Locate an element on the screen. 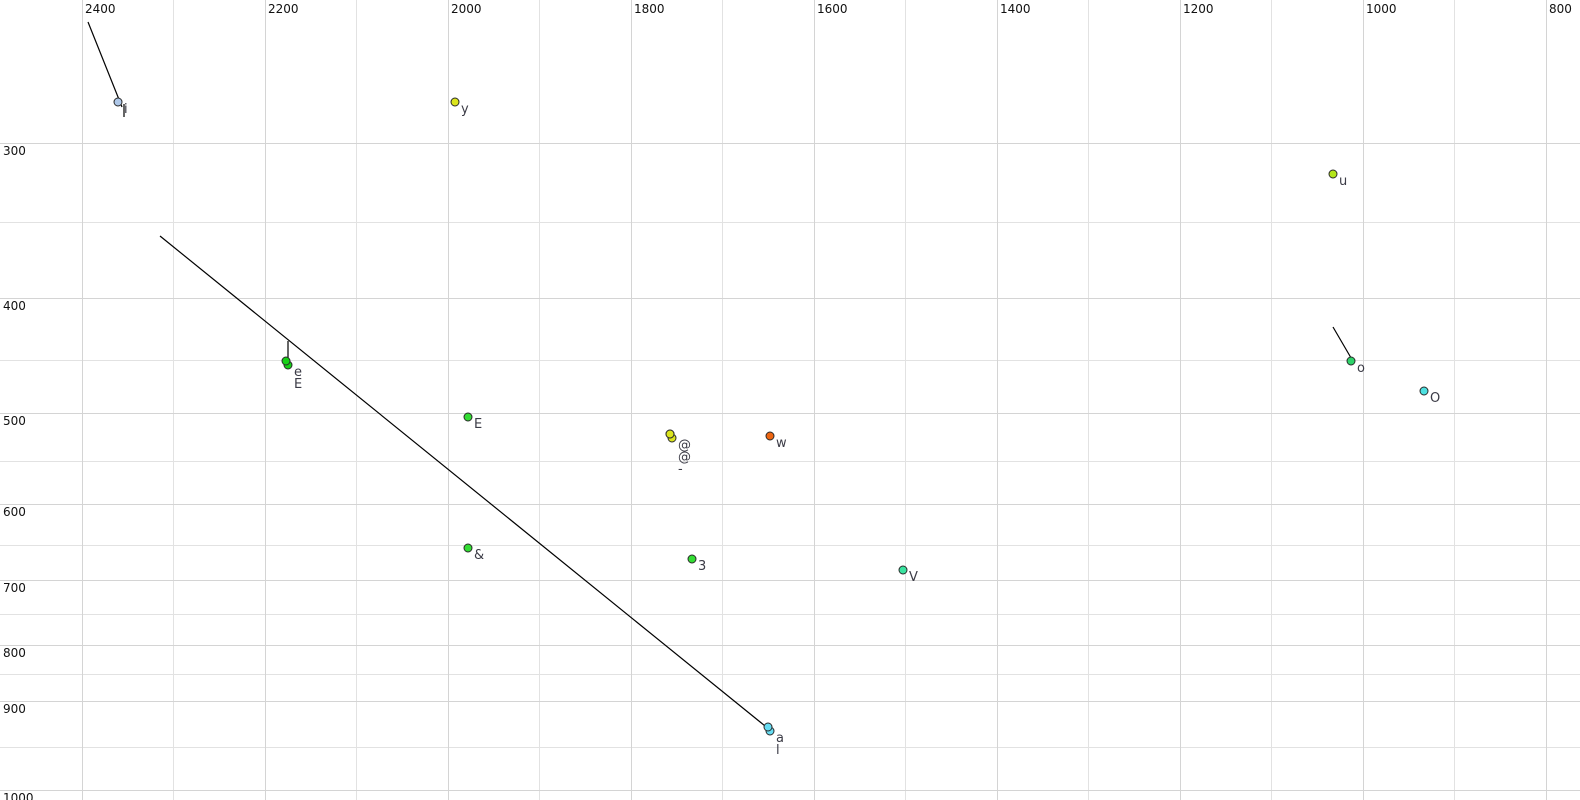 This screenshot has height=800, width=1580. data-point-label: l is located at coordinates (778, 750).